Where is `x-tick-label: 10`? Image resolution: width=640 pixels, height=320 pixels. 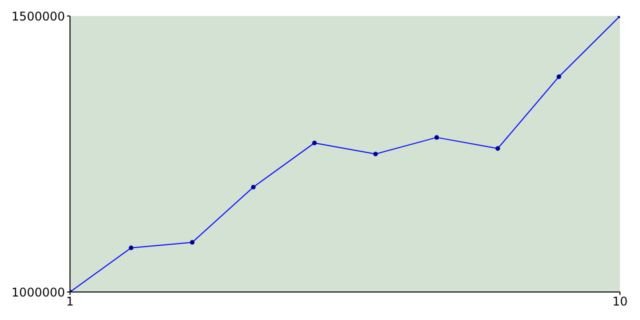 x-tick-label: 10 is located at coordinates (620, 301).